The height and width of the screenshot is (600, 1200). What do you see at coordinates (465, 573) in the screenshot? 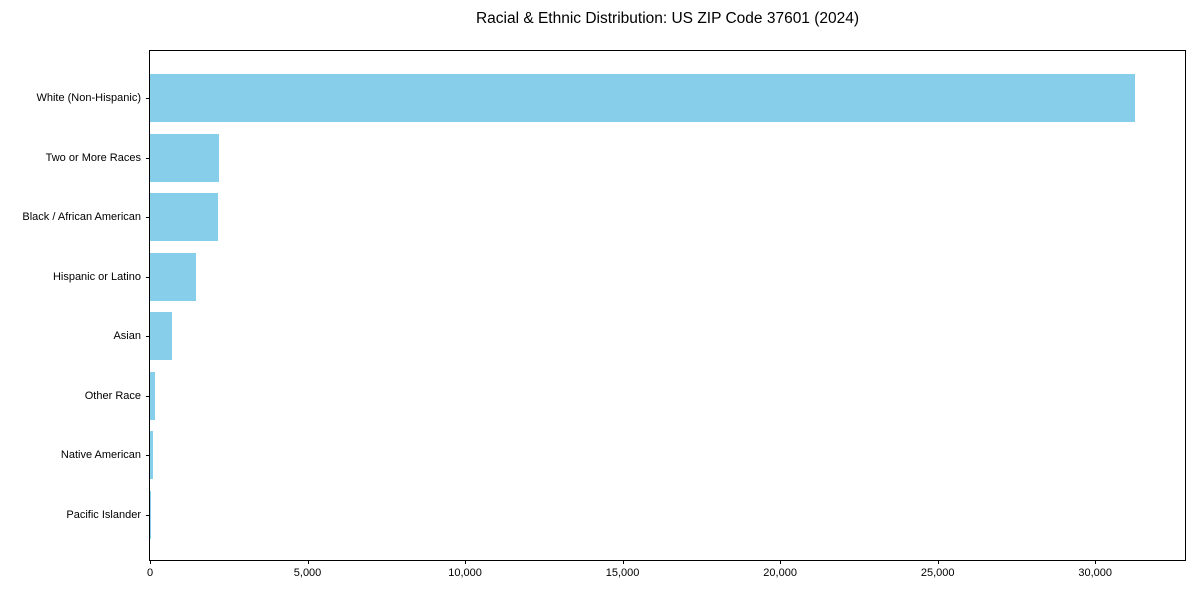
I see `x-tick-label-10000: 10,000` at bounding box center [465, 573].